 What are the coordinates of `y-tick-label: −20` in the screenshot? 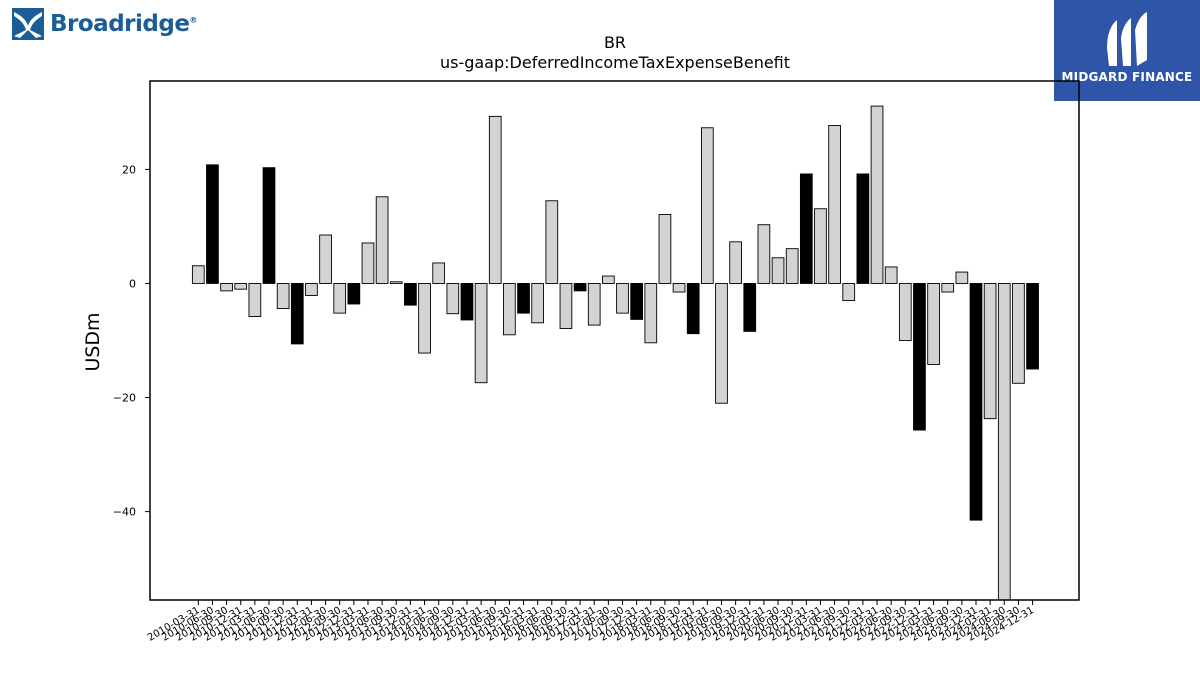 It's located at (124, 398).